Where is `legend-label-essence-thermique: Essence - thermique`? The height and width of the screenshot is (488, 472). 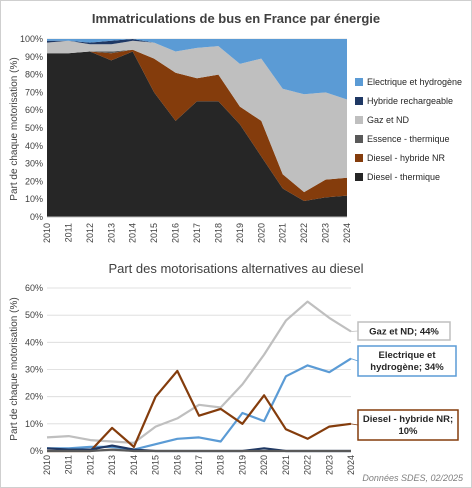
legend-label-essence-thermique: Essence - thermique is located at coordinates (408, 139).